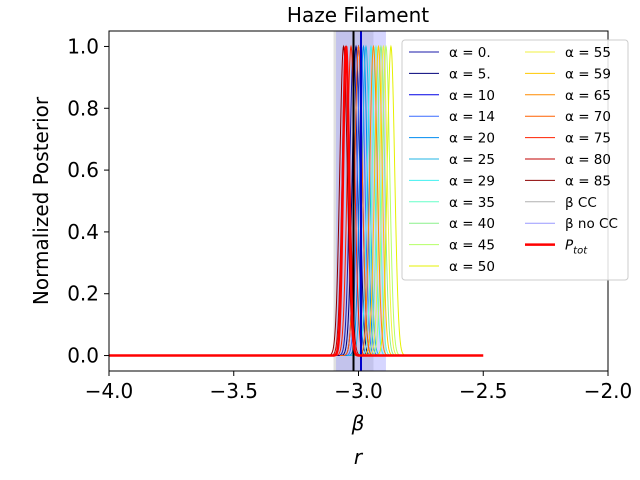 This screenshot has width=640, height=480. Describe the element at coordinates (472, 267) in the screenshot. I see `legend-label: α = 50` at that location.